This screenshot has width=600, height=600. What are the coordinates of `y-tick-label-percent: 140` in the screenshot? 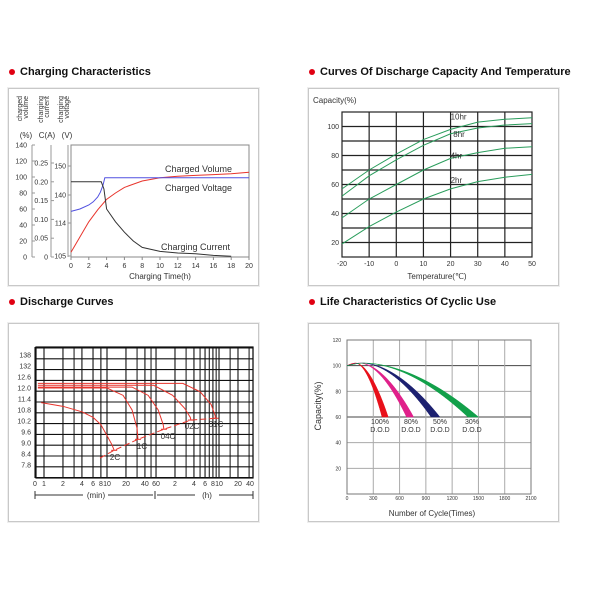 It's located at (21, 146).